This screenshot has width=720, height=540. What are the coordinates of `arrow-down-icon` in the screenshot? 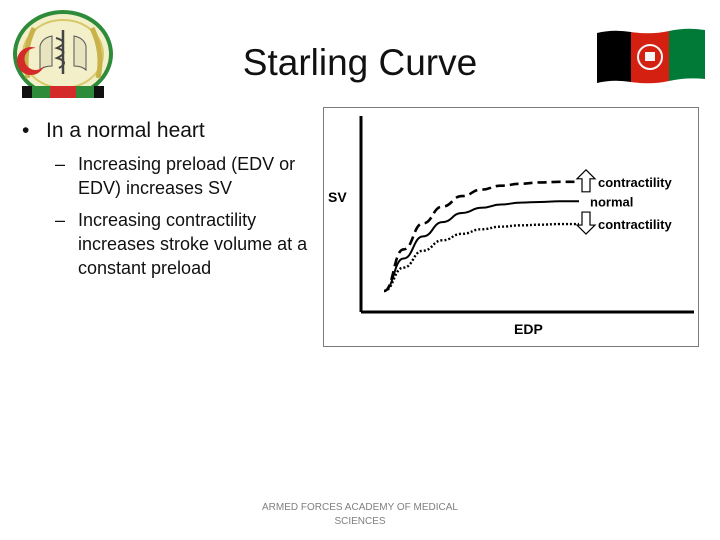 It's located at (586, 223).